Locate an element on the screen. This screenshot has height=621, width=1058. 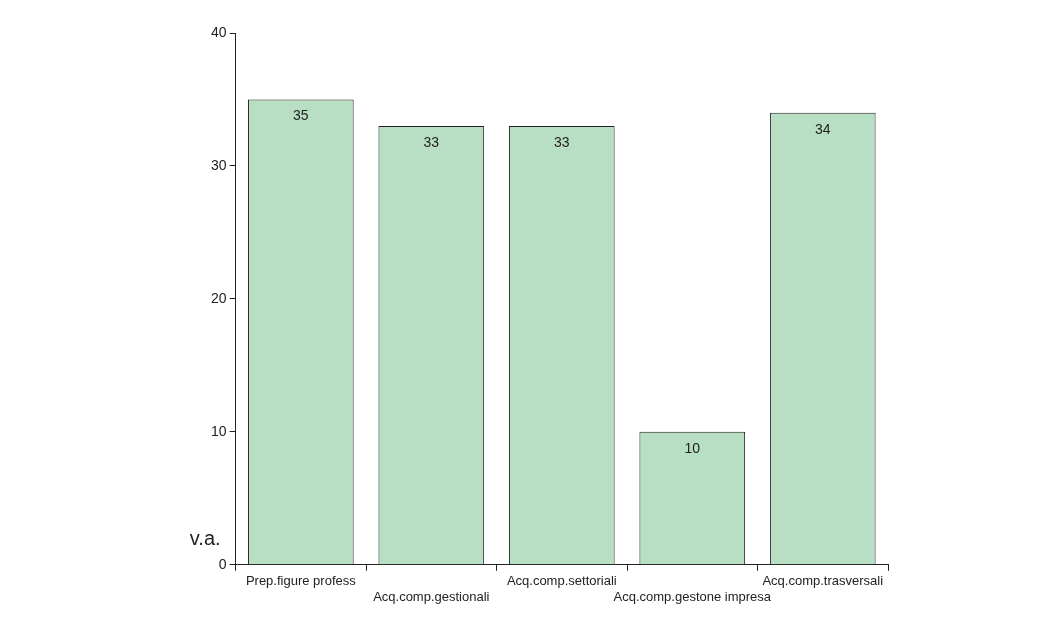
x-tick-label: Acq.comp.gestionali is located at coordinates (431, 596).